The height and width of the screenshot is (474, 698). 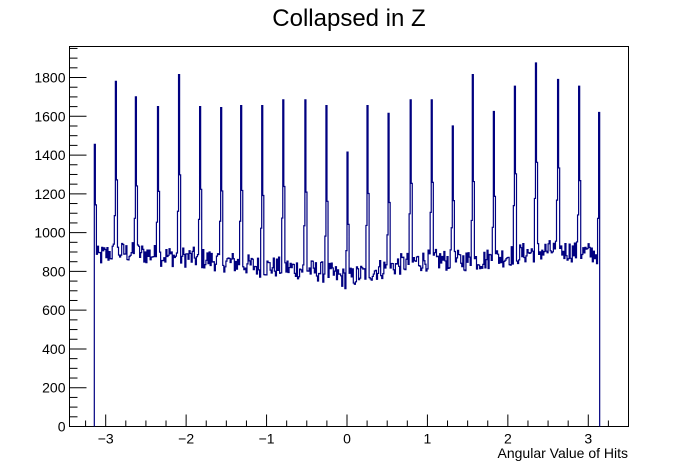 What do you see at coordinates (267, 439) in the screenshot?
I see `x-tick-label: −1` at bounding box center [267, 439].